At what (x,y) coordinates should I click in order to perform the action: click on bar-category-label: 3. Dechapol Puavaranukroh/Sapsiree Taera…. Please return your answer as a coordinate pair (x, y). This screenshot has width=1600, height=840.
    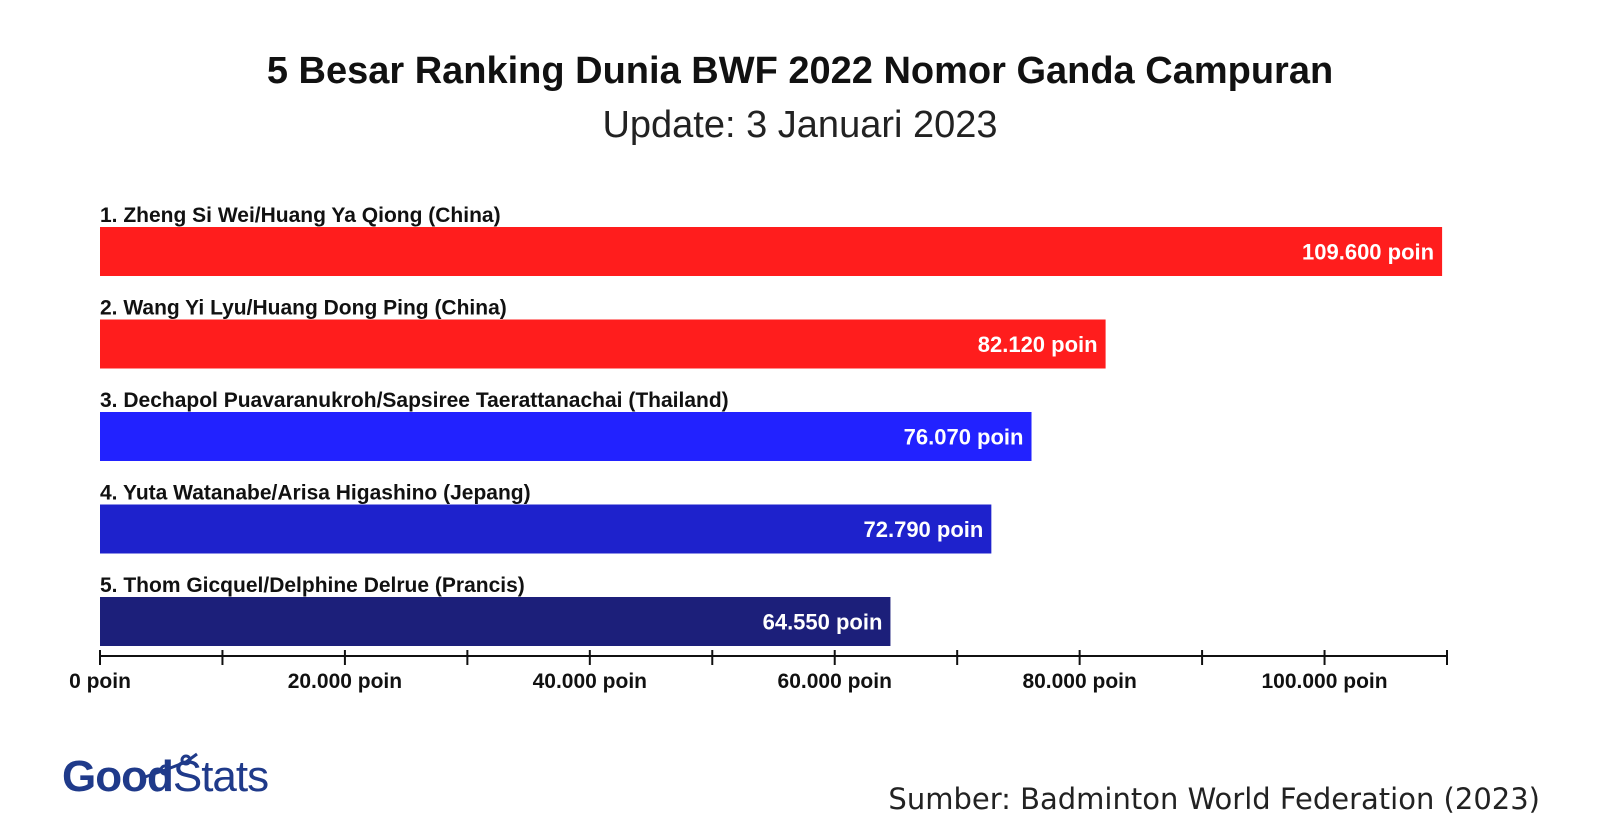
    Looking at the image, I should click on (414, 400).